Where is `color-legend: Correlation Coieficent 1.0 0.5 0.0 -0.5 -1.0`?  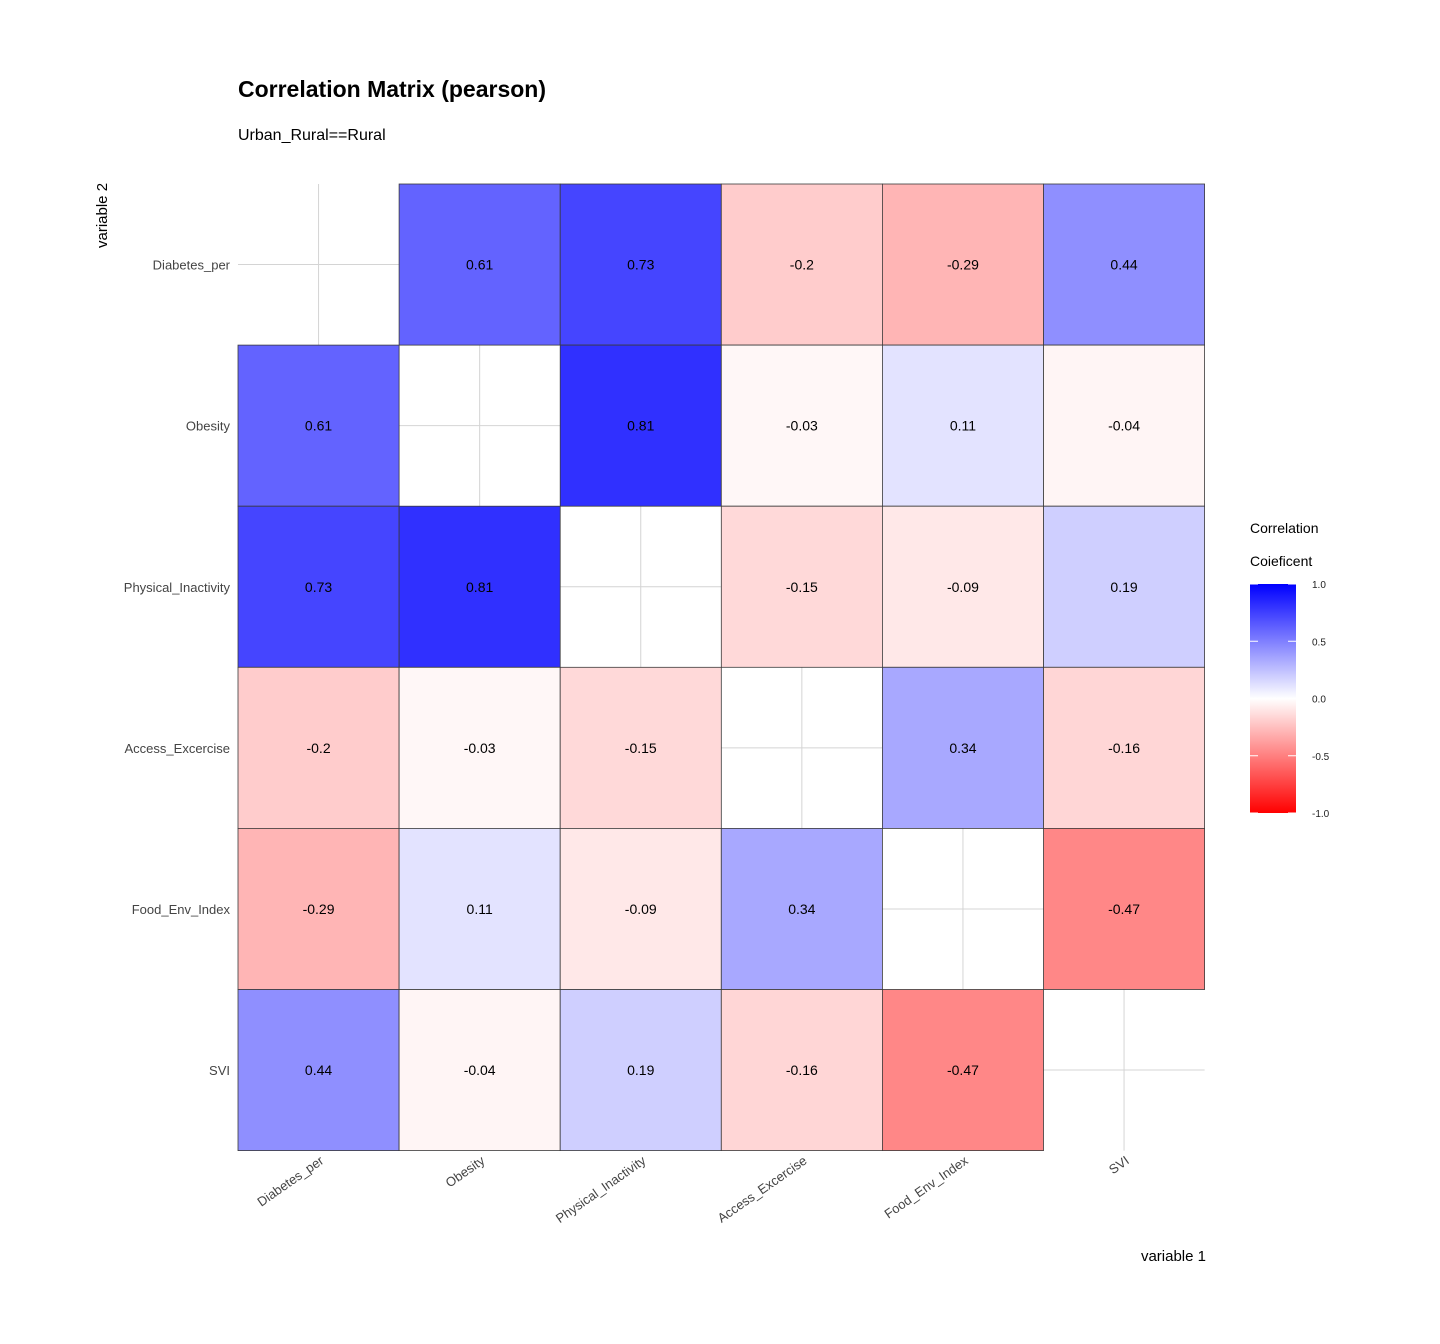
color-legend: Correlation Coieficent 1.0 0.5 0.0 -0.5 -1.0 is located at coordinates (1290, 670).